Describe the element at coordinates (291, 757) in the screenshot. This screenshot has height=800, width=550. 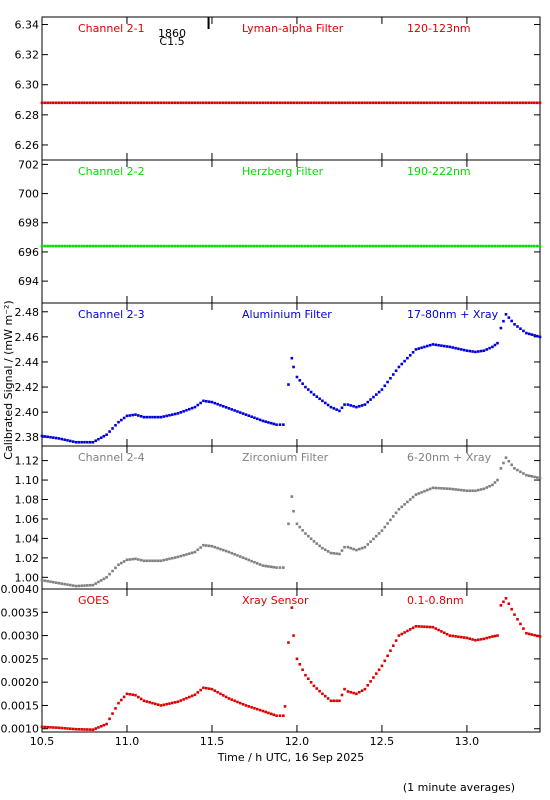
I see `x-axis-title: Time / h UTC, 16 Sep 2025` at that location.